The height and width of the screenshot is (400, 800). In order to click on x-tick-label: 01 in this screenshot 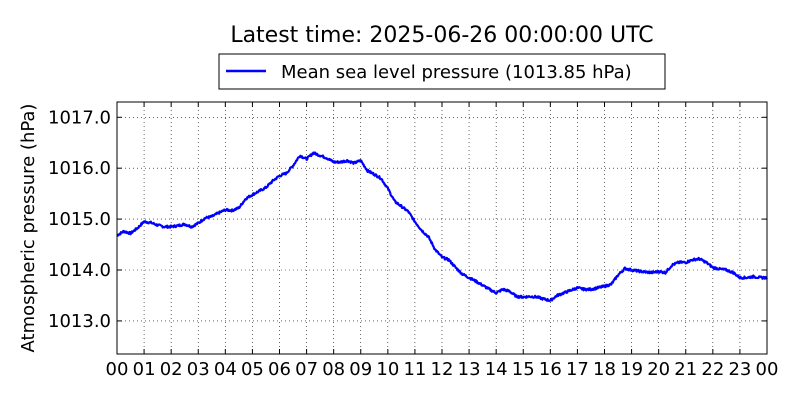, I will do `click(144, 369)`.